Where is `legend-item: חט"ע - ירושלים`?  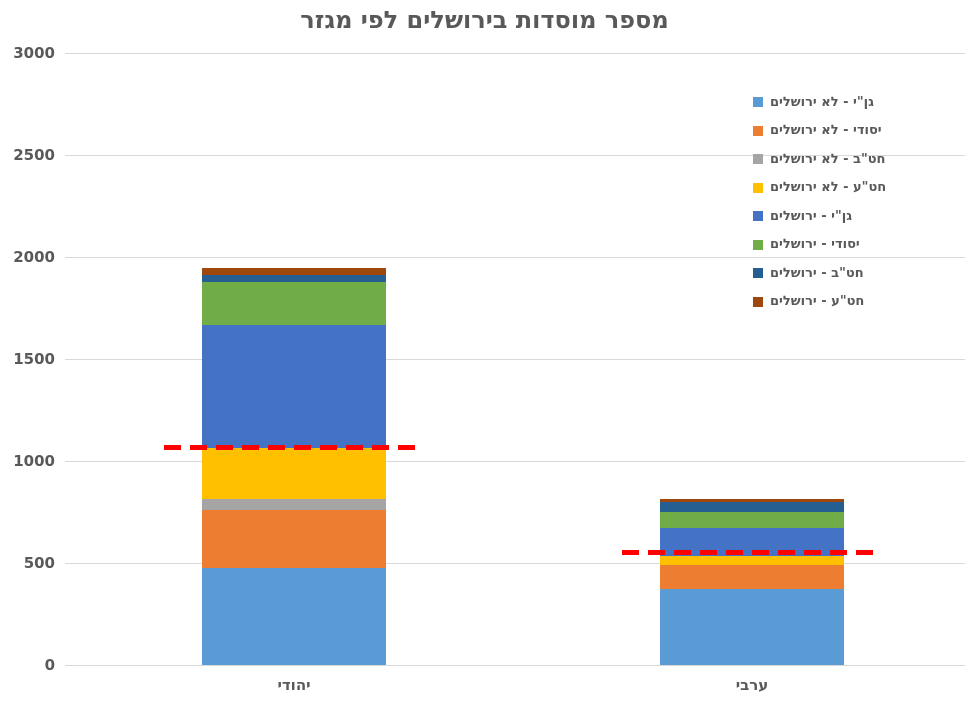 legend-item: חט"ע - ירושלים is located at coordinates (808, 302).